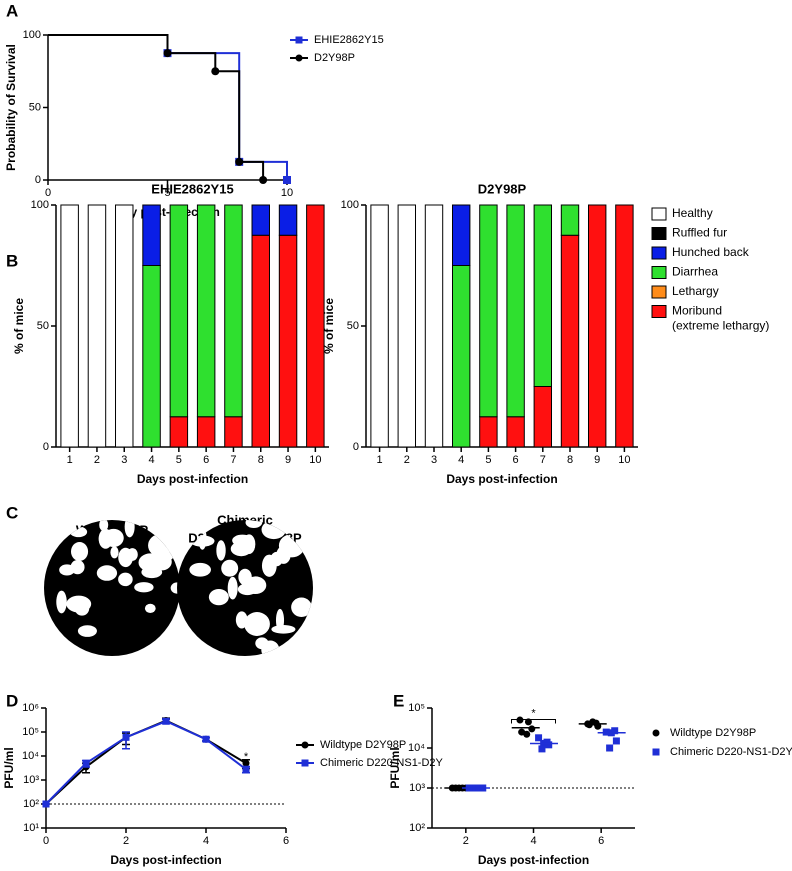 This screenshot has height=871, width=792. Describe the element at coordinates (711, 252) in the screenshot. I see `legend-label: Hunched back` at that location.